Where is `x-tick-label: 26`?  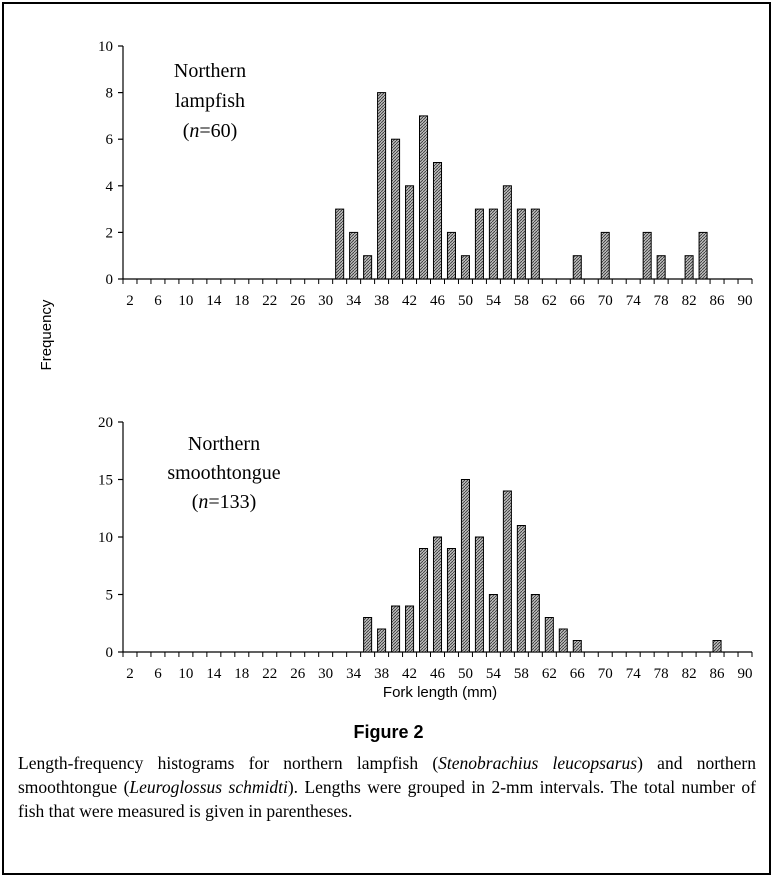
x-tick-label: 26 is located at coordinates (298, 674).